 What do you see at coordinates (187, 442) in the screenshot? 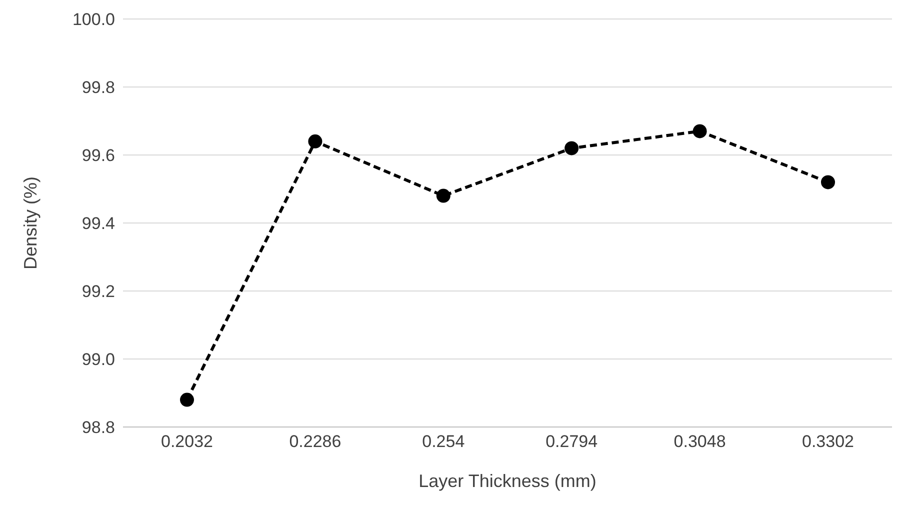
I see `x-tick-label: 0.2032` at bounding box center [187, 442].